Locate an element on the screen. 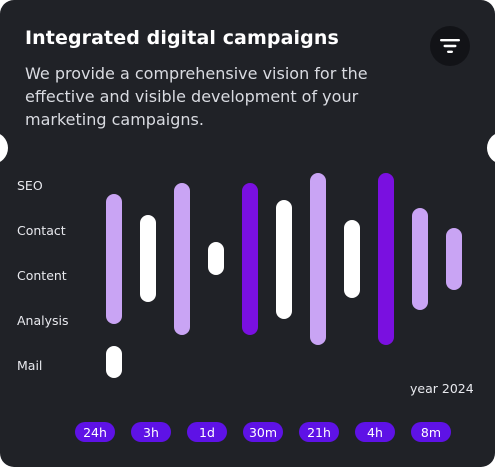 This screenshot has width=495, height=467. time-chip-21h: 21h is located at coordinates (319, 432).